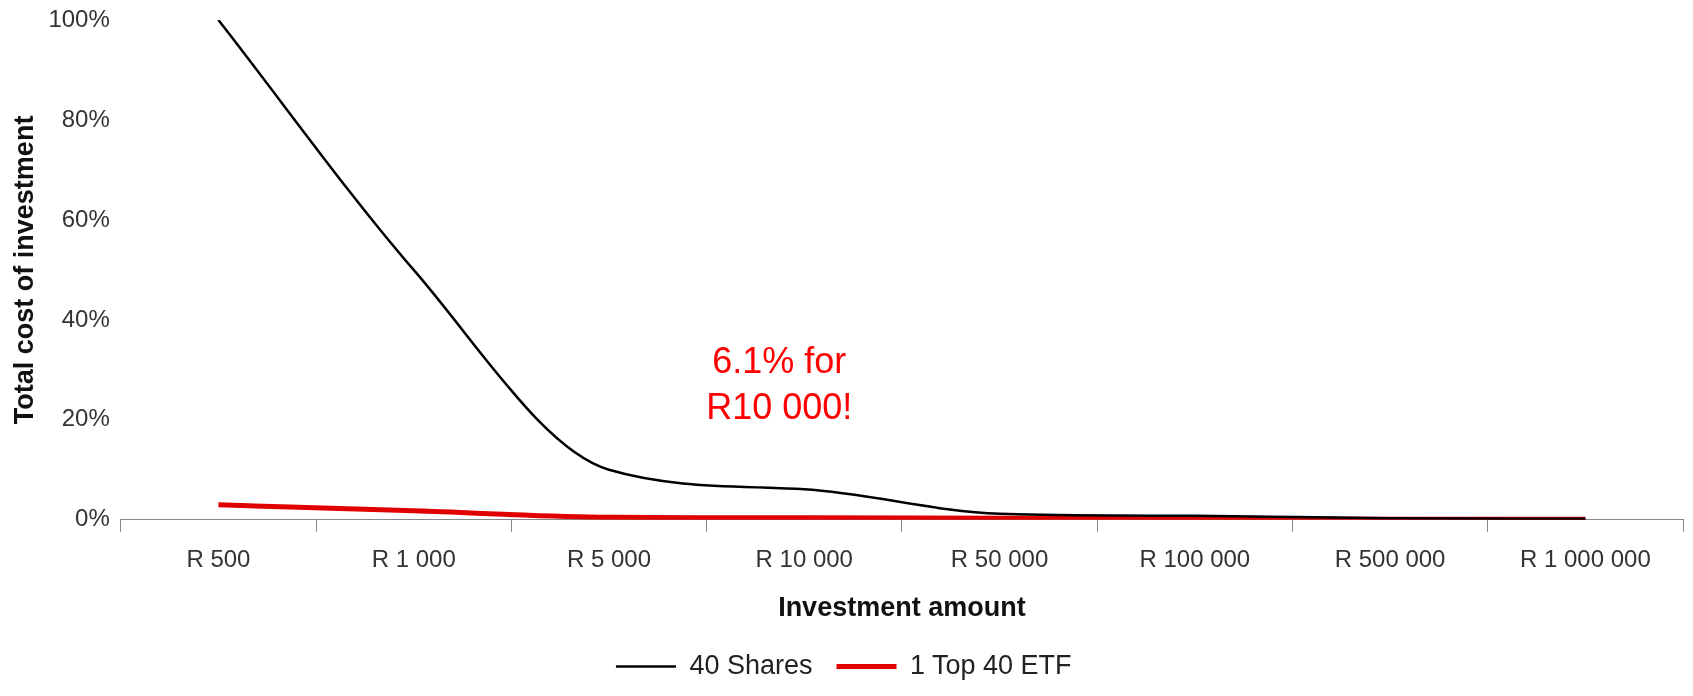 Image resolution: width=1693 pixels, height=696 pixels. Describe the element at coordinates (1195, 558) in the screenshot. I see `x-tick-label: R 100 000` at that location.